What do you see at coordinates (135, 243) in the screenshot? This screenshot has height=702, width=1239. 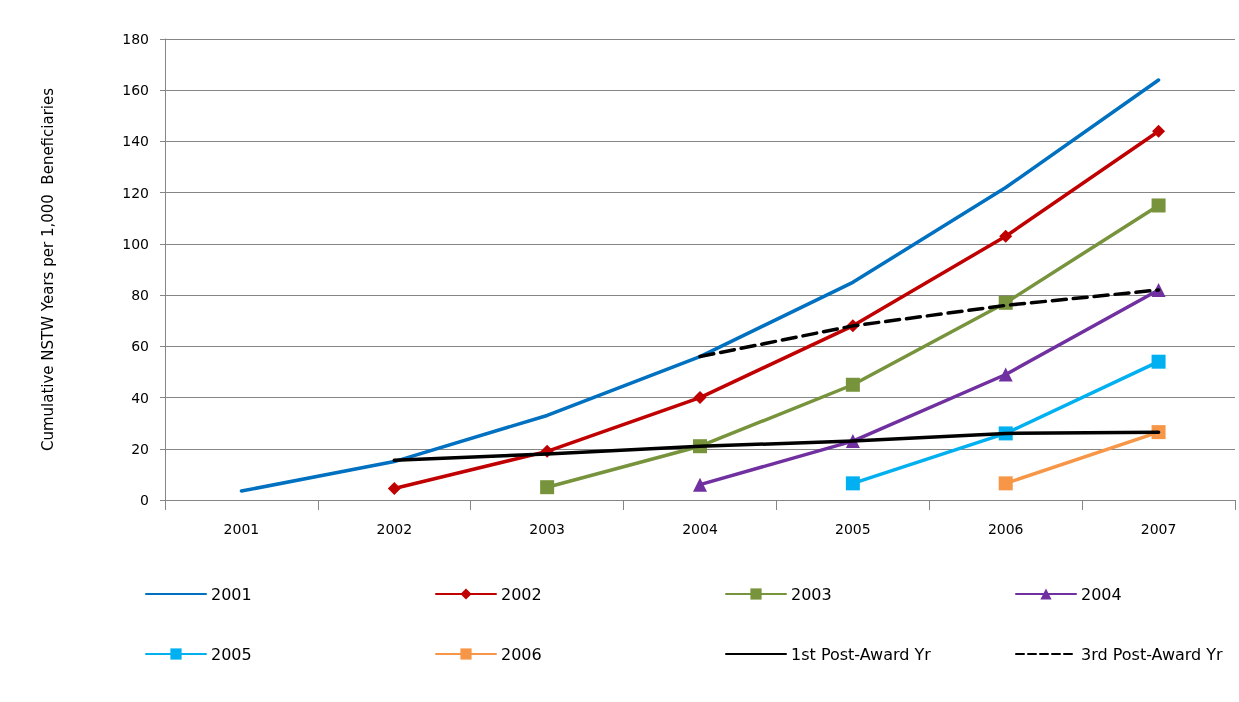 I see `y-tick-label: 100` at bounding box center [135, 243].